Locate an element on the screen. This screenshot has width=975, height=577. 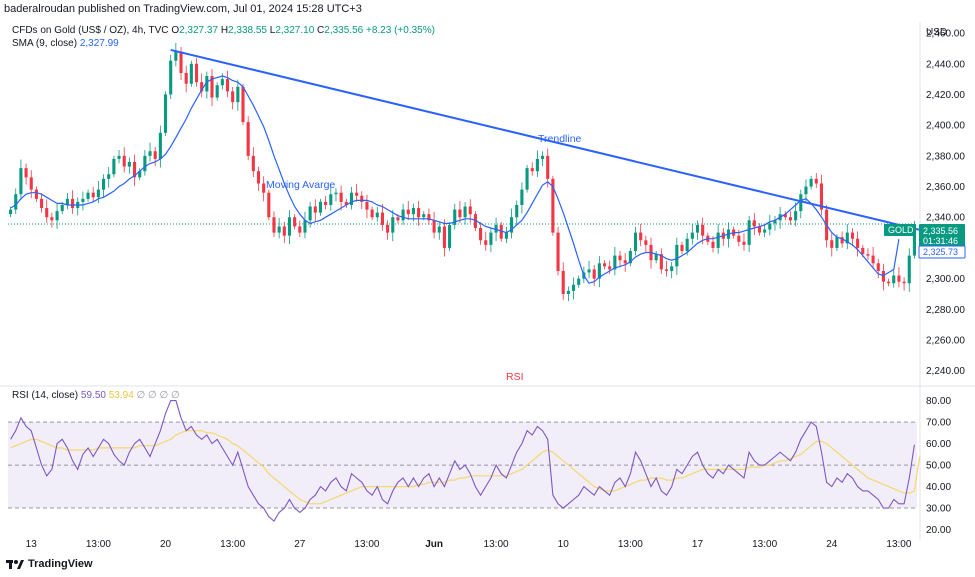
open-label: O is located at coordinates (175, 30).